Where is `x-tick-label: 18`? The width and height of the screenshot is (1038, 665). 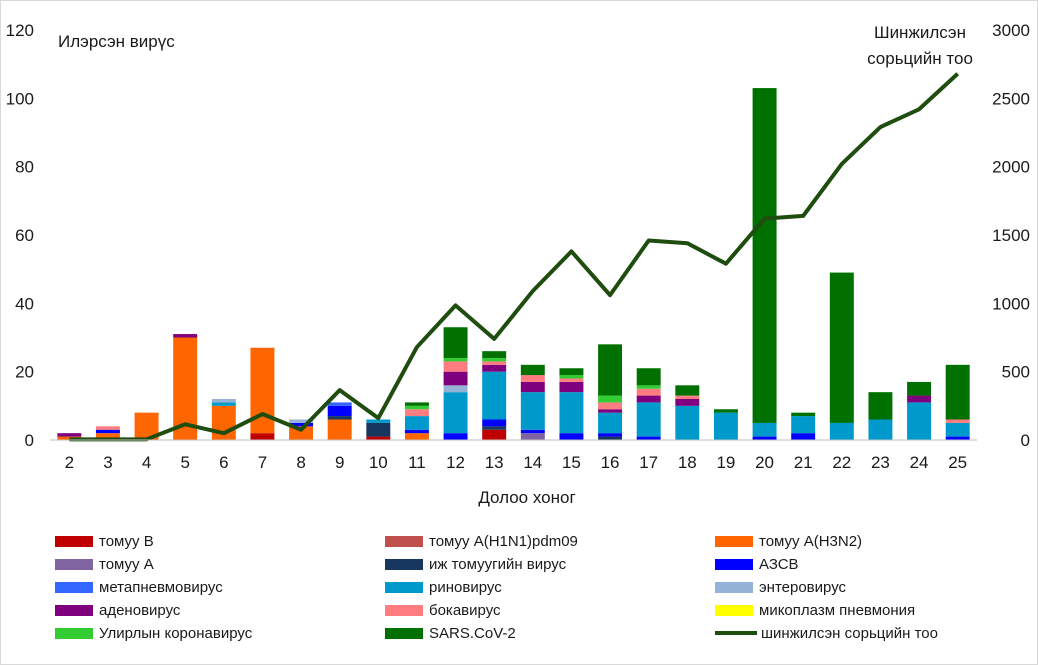
x-tick-label: 18 is located at coordinates (687, 462).